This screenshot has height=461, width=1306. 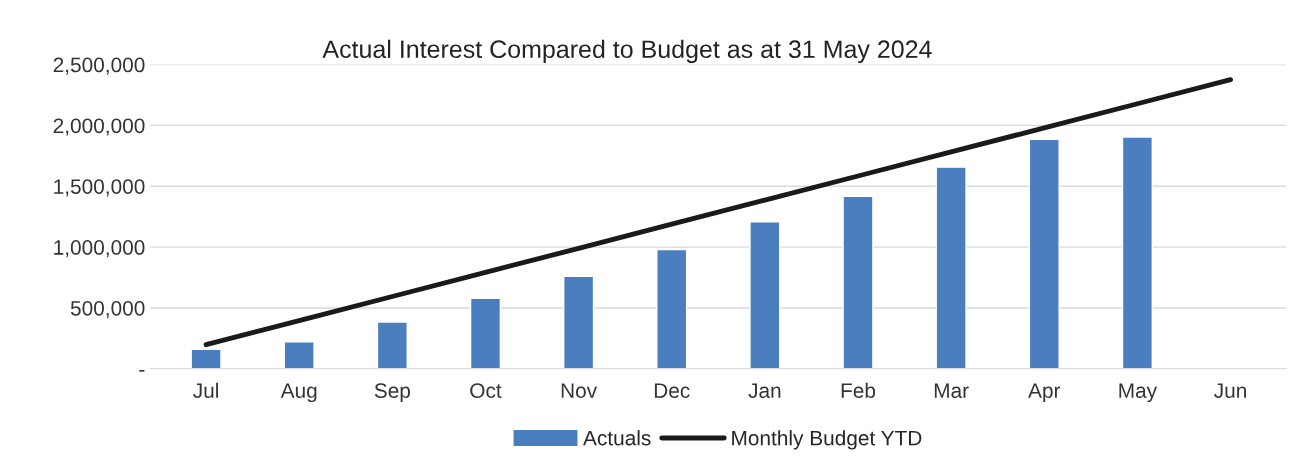 I want to click on x-tick-label: Sep, so click(x=392, y=393).